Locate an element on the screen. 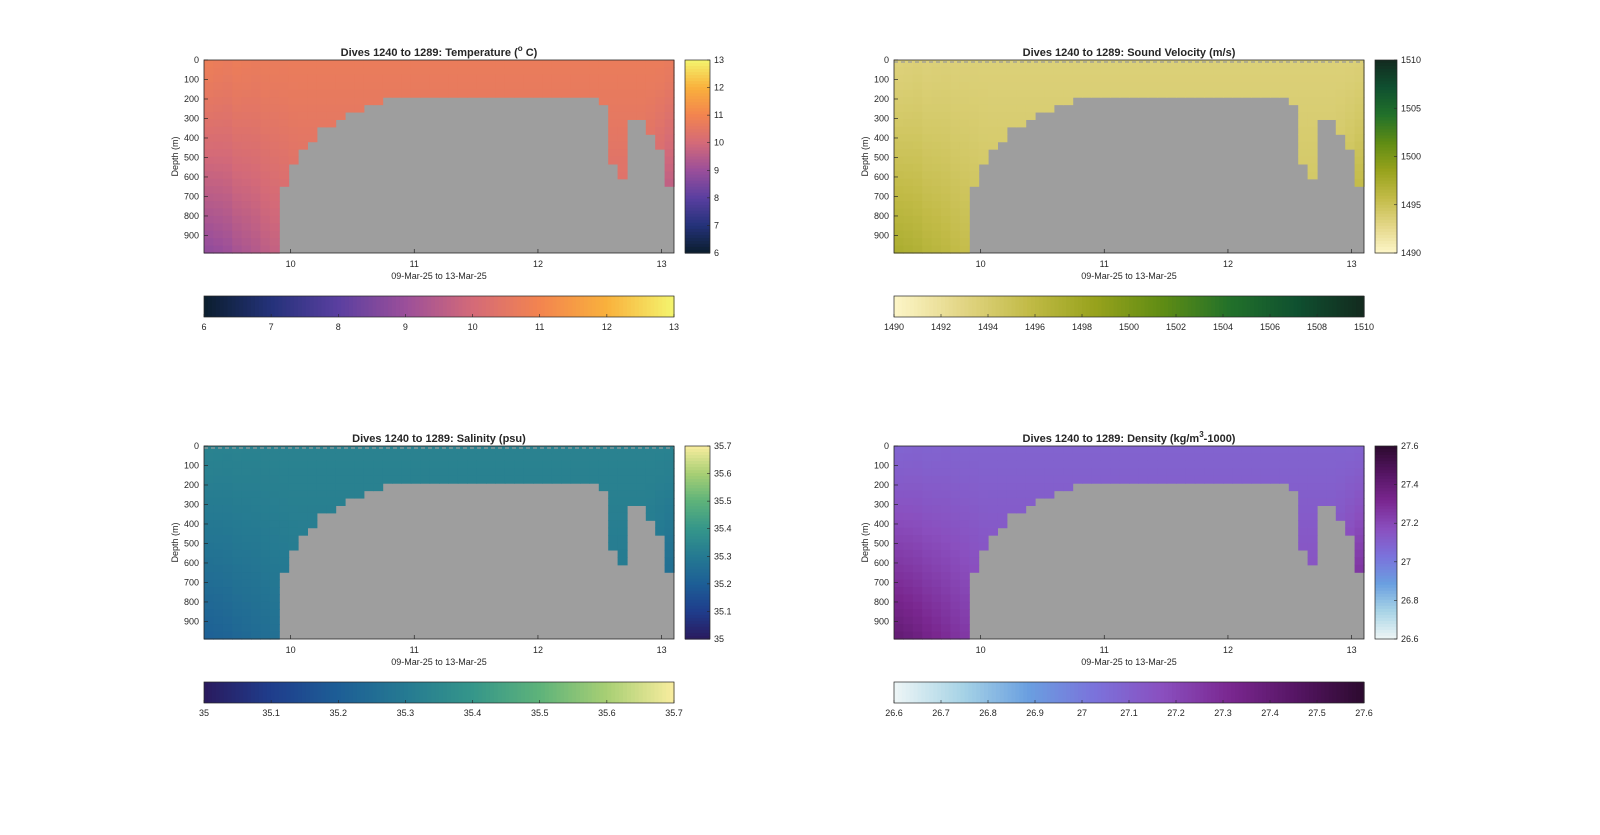  colorbar-tick-label: 1495 is located at coordinates (1411, 205).